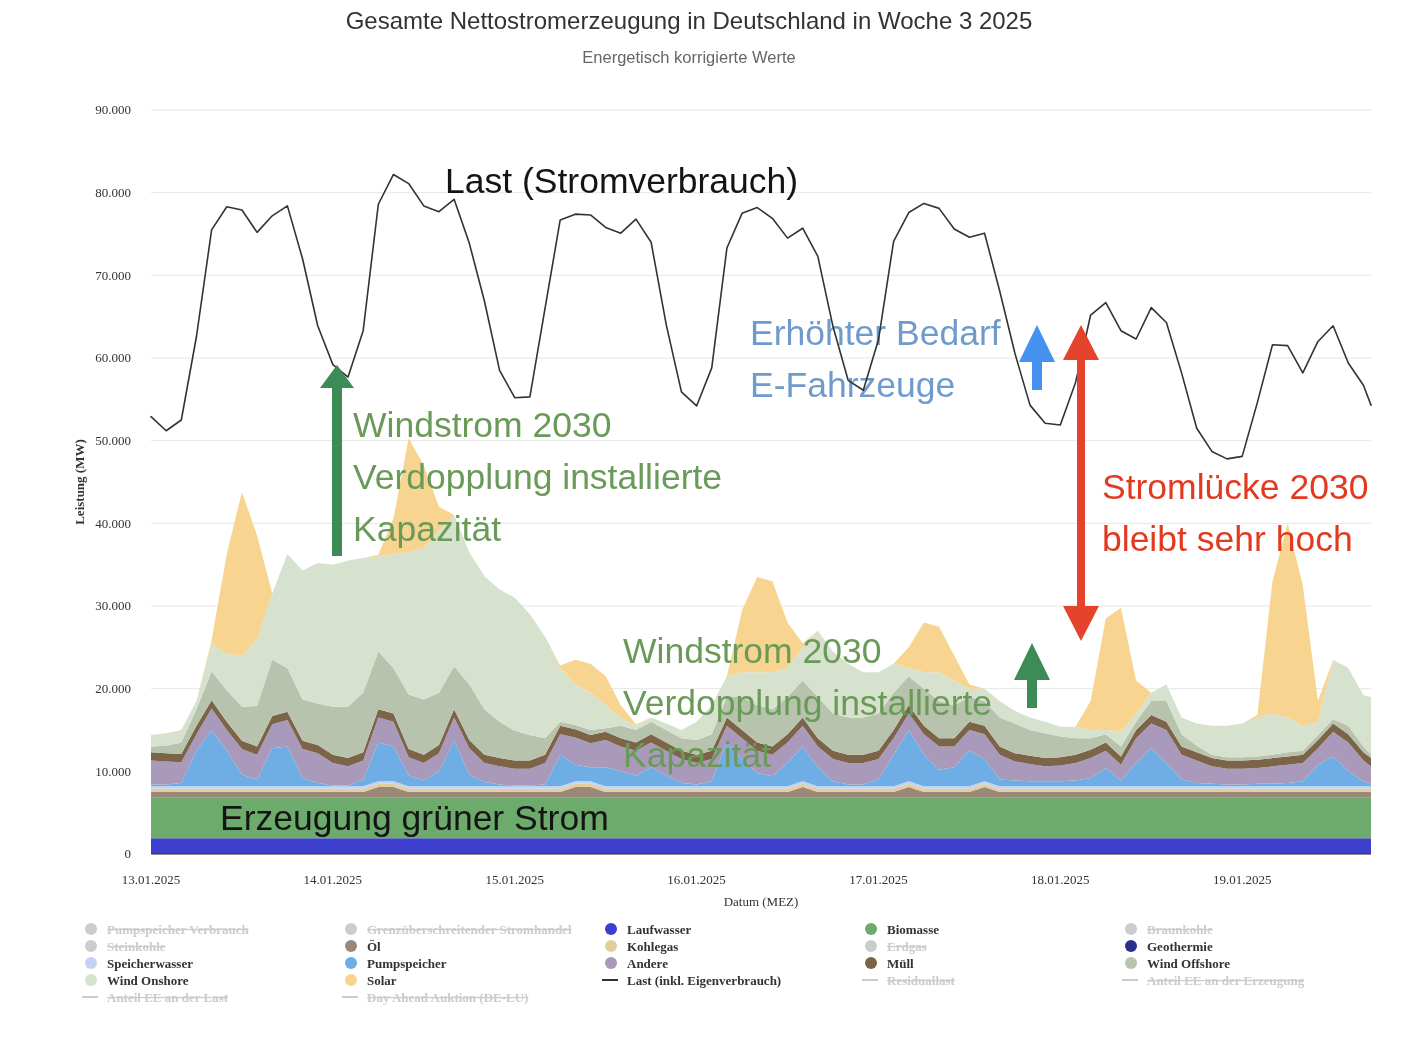 This screenshot has height=1038, width=1406. What do you see at coordinates (622, 181) in the screenshot?
I see `annotation: Last (Stromverbrauch)` at bounding box center [622, 181].